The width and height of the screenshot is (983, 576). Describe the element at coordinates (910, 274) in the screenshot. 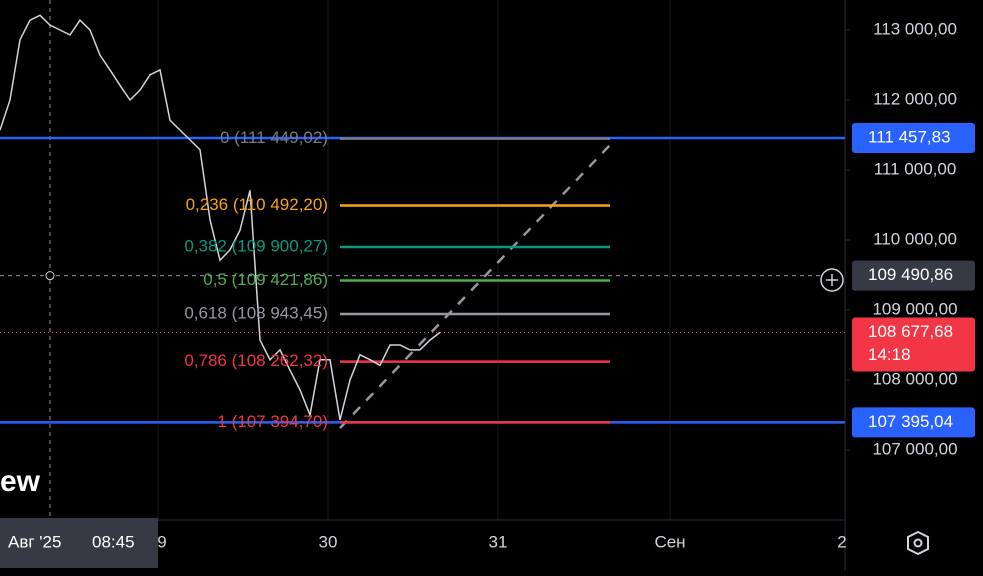

I see `price-tag-label: 109 490,86` at that location.